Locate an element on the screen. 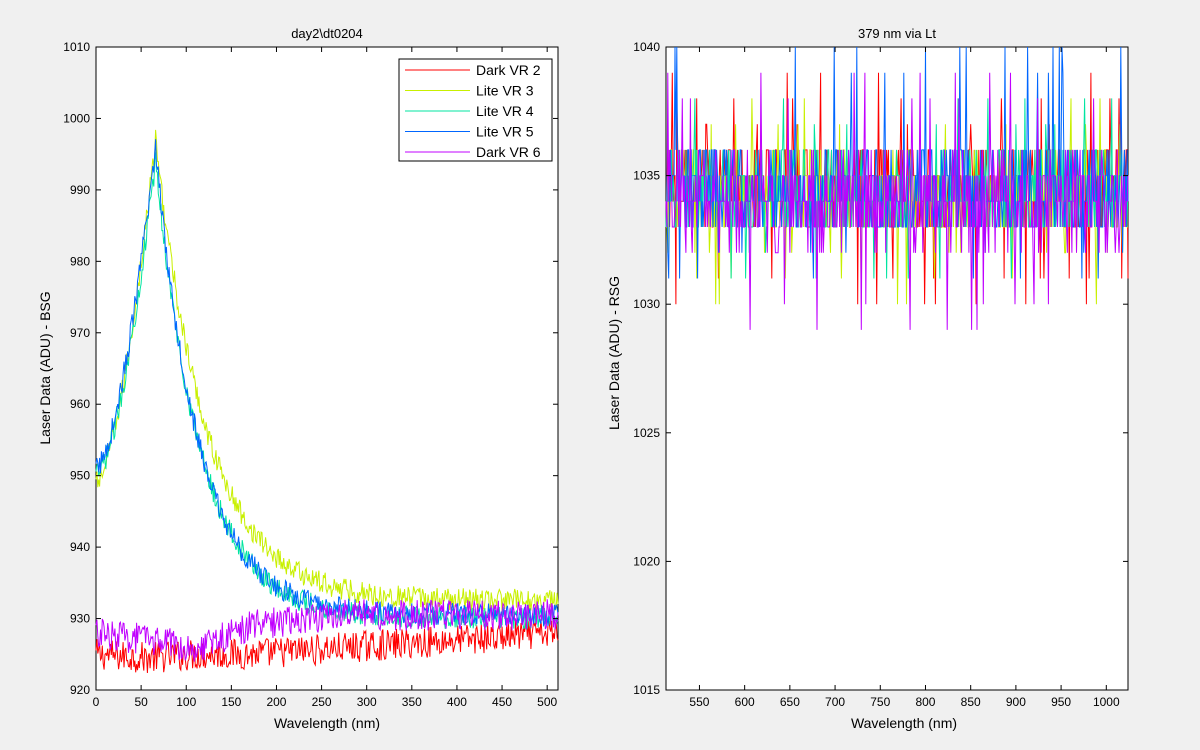 The height and width of the screenshot is (750, 1200). y-tick-label: 1025 is located at coordinates (646, 433).